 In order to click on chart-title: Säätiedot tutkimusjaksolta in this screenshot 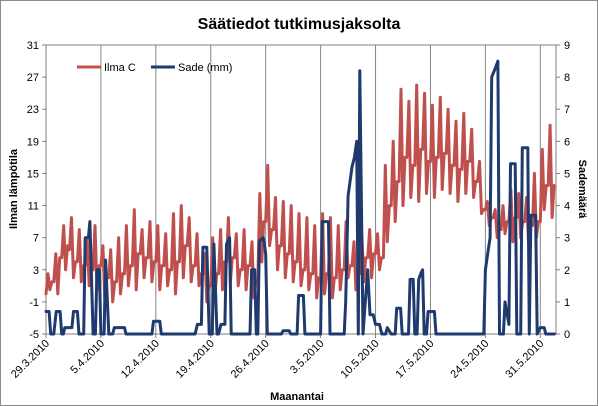, I will do `click(299, 24)`.